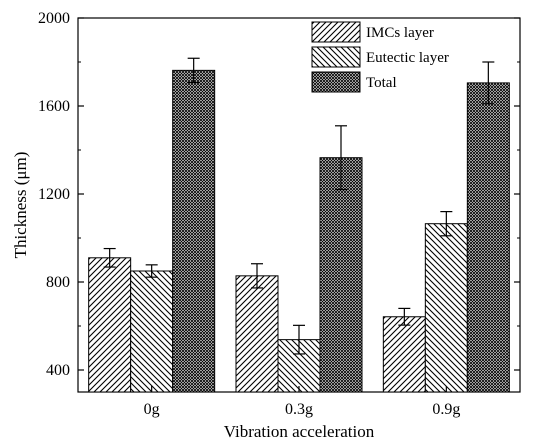  Describe the element at coordinates (54, 18) in the screenshot. I see `y-tick-label: 2000` at that location.